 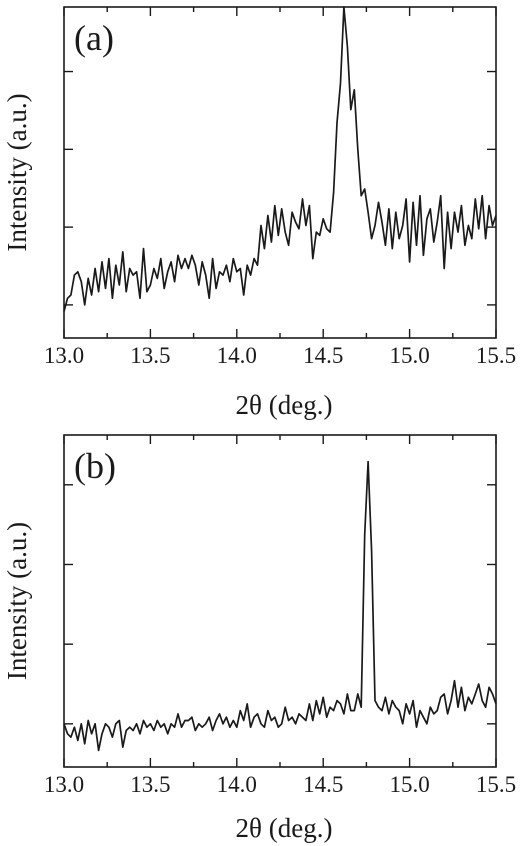 I want to click on panel-label-a: (a), so click(x=94, y=38).